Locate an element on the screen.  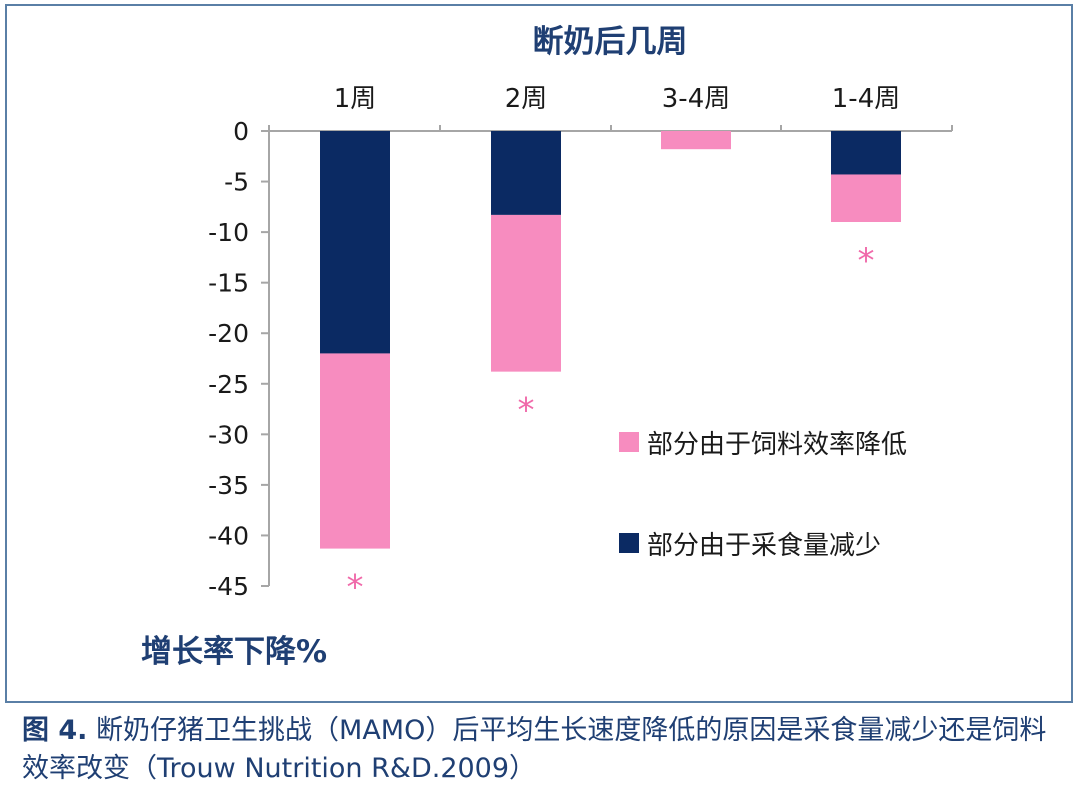
y-tick-label: -35 is located at coordinates (228, 485).